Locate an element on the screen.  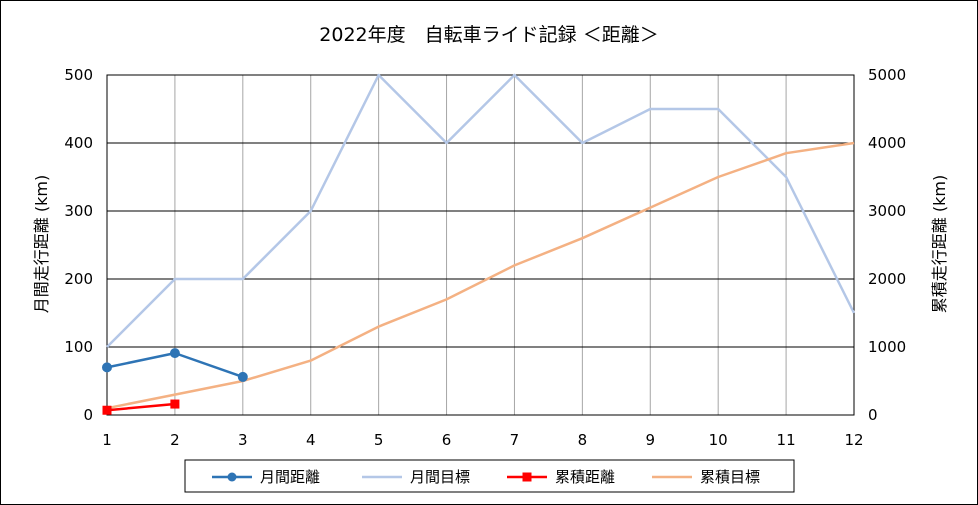
legend-label: 月間目標 is located at coordinates (440, 477).